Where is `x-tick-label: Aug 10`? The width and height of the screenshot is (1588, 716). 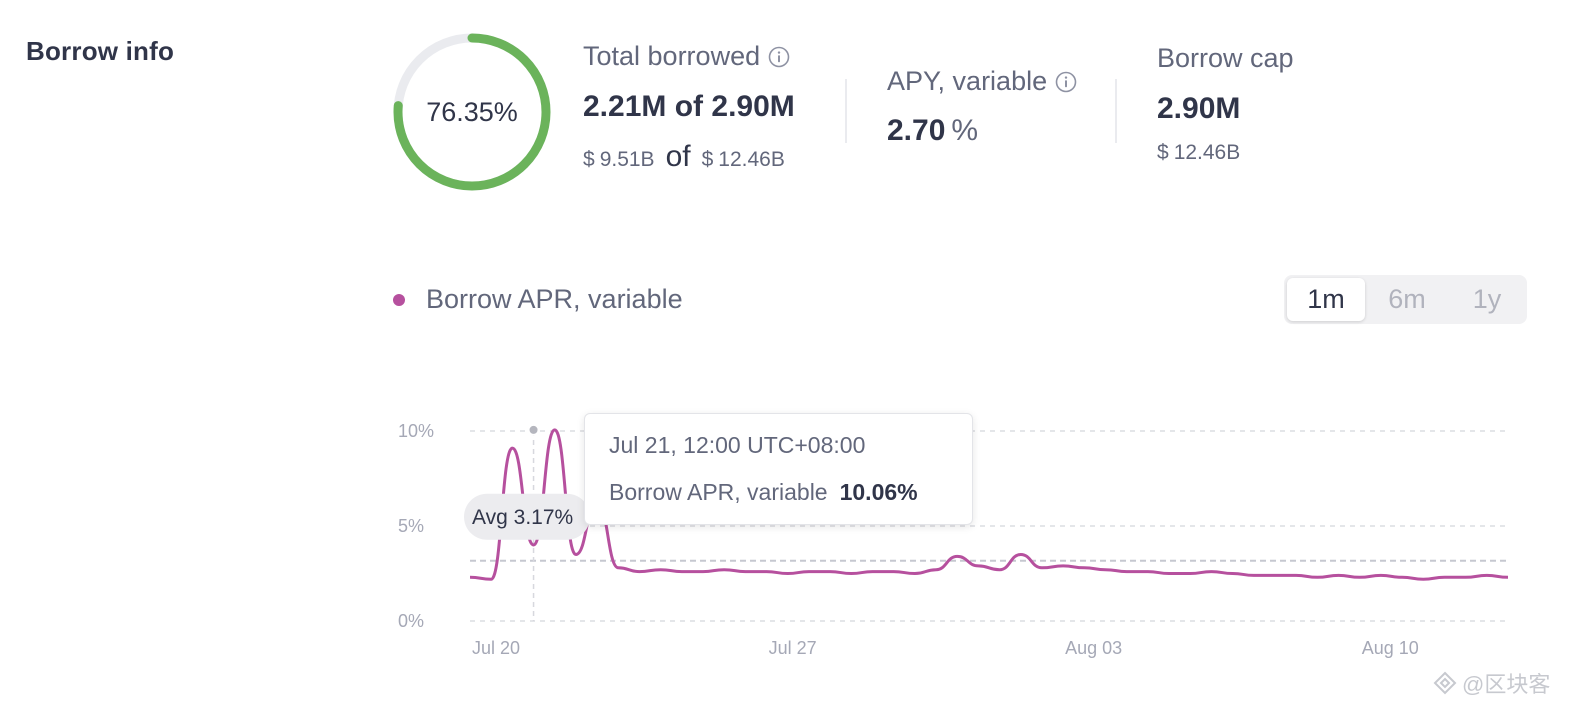 x-tick-label: Aug 10 is located at coordinates (1390, 648).